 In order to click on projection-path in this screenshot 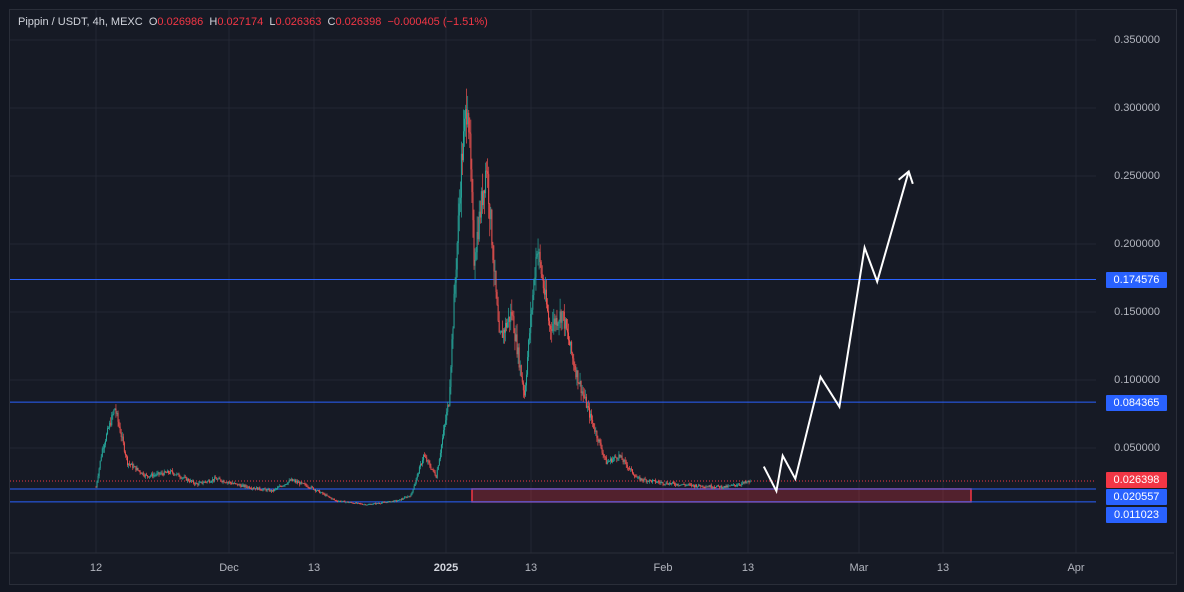, I will do `click(838, 332)`.